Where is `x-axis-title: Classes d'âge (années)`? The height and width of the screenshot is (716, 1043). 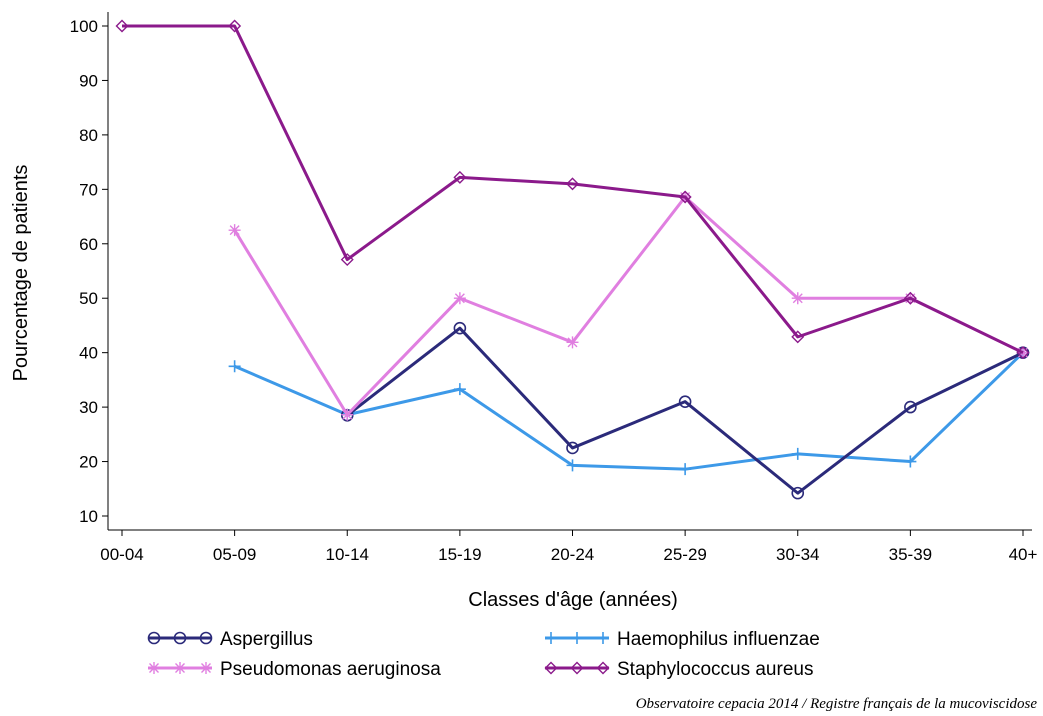
x-axis-title: Classes d'âge (années) is located at coordinates (573, 600).